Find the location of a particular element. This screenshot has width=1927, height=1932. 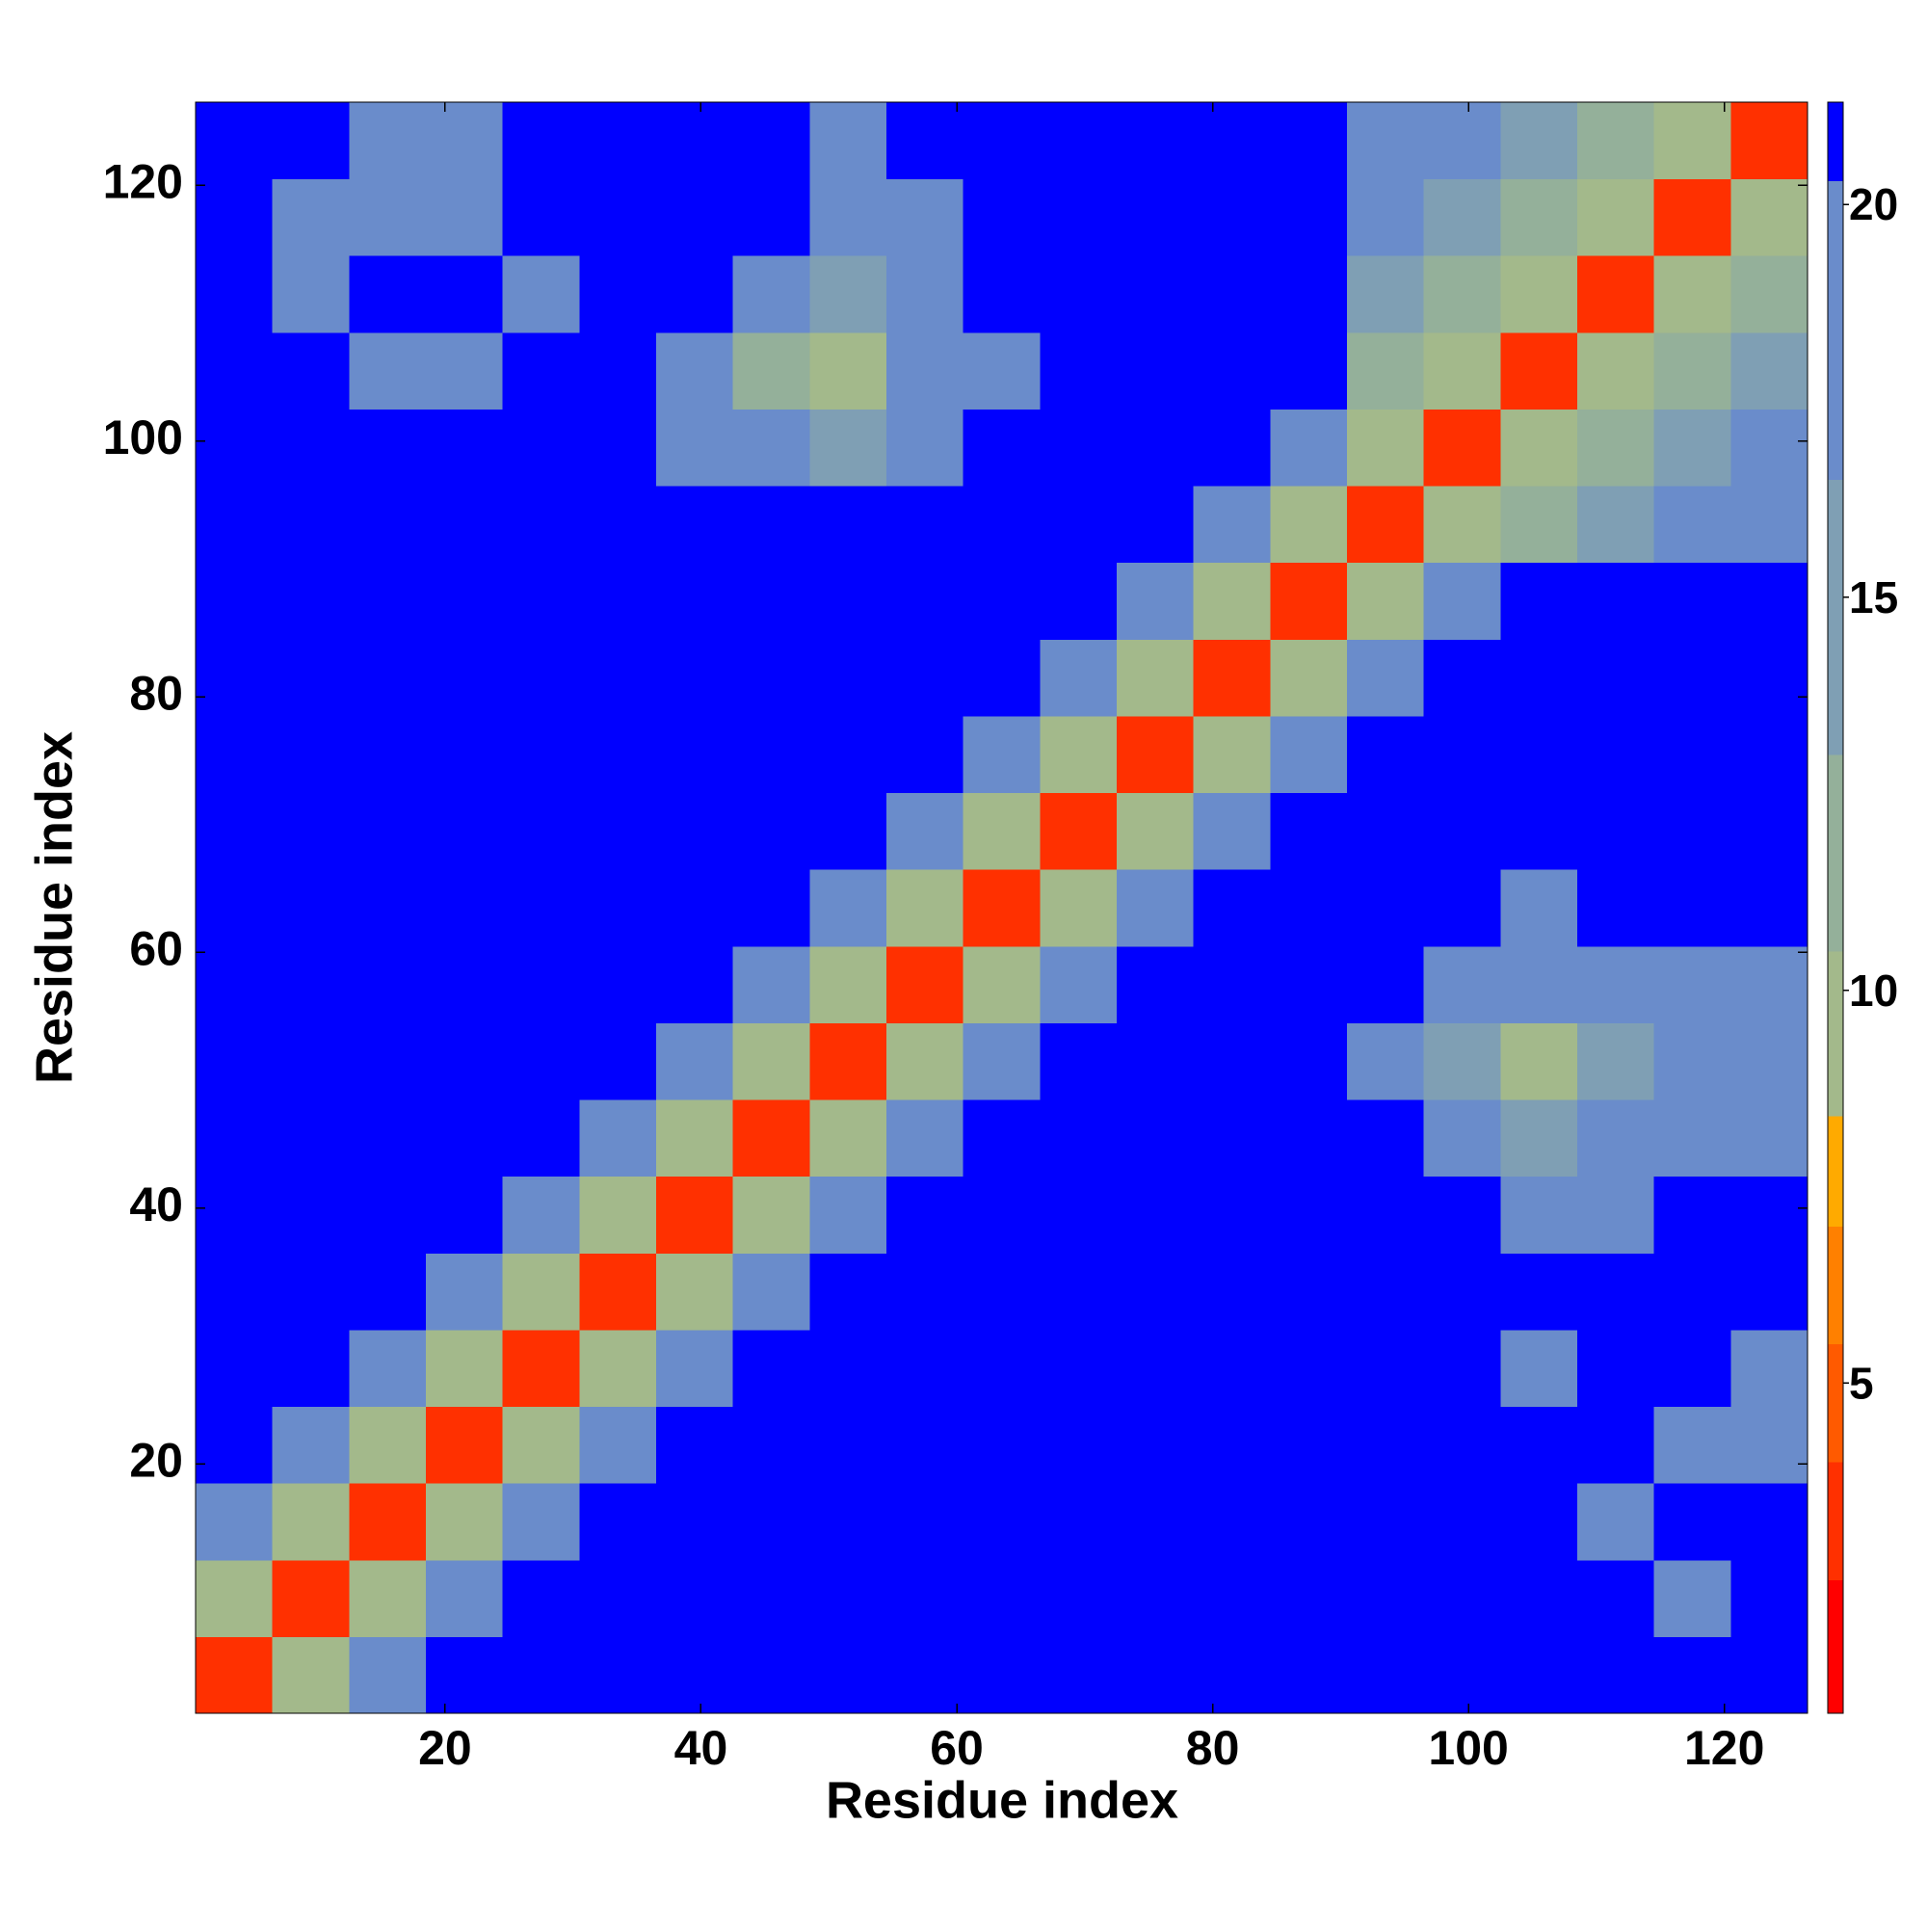

x-tick-label: 80 is located at coordinates (1213, 1748).